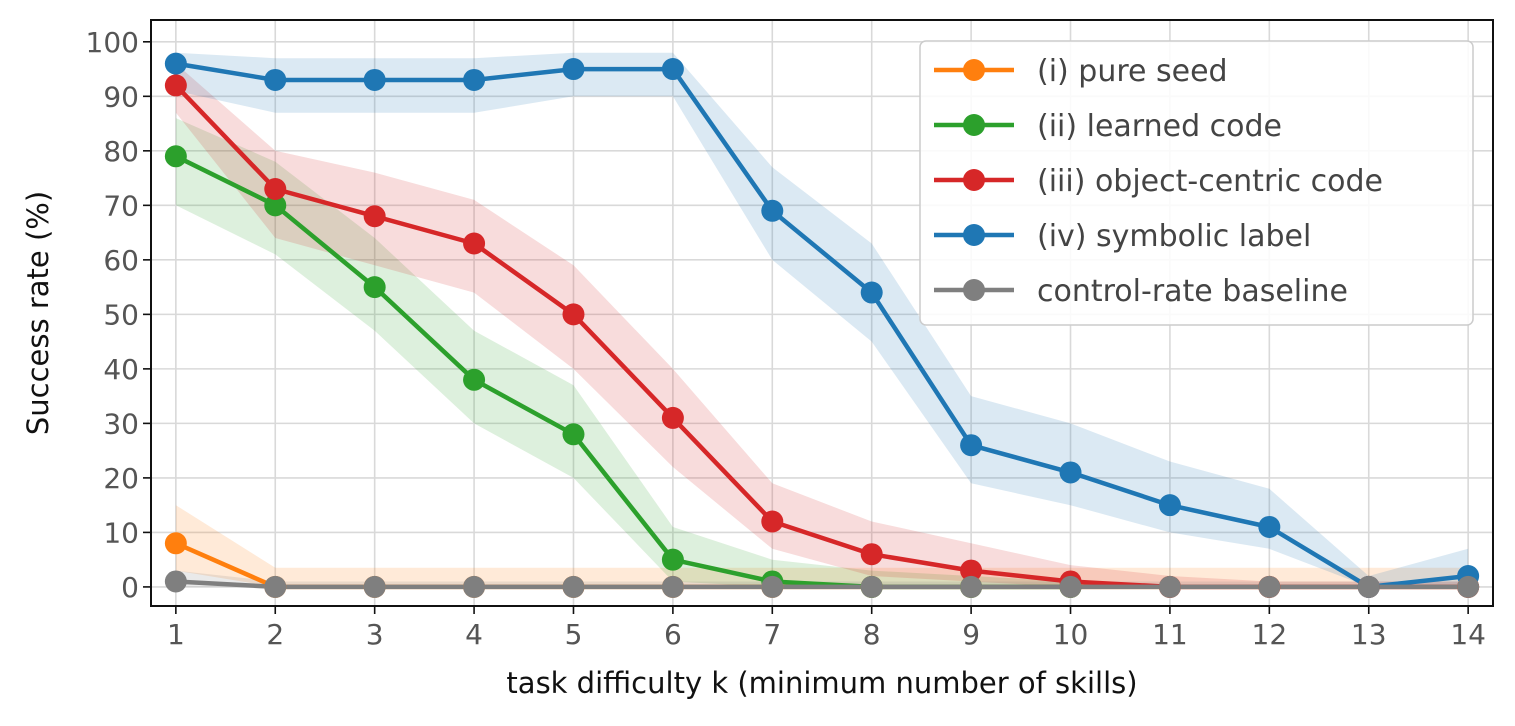 The width and height of the screenshot is (1515, 726). Describe the element at coordinates (1174, 236) in the screenshot. I see `legend-label-iv-symbolic-label: (iv) symbolic label` at that location.